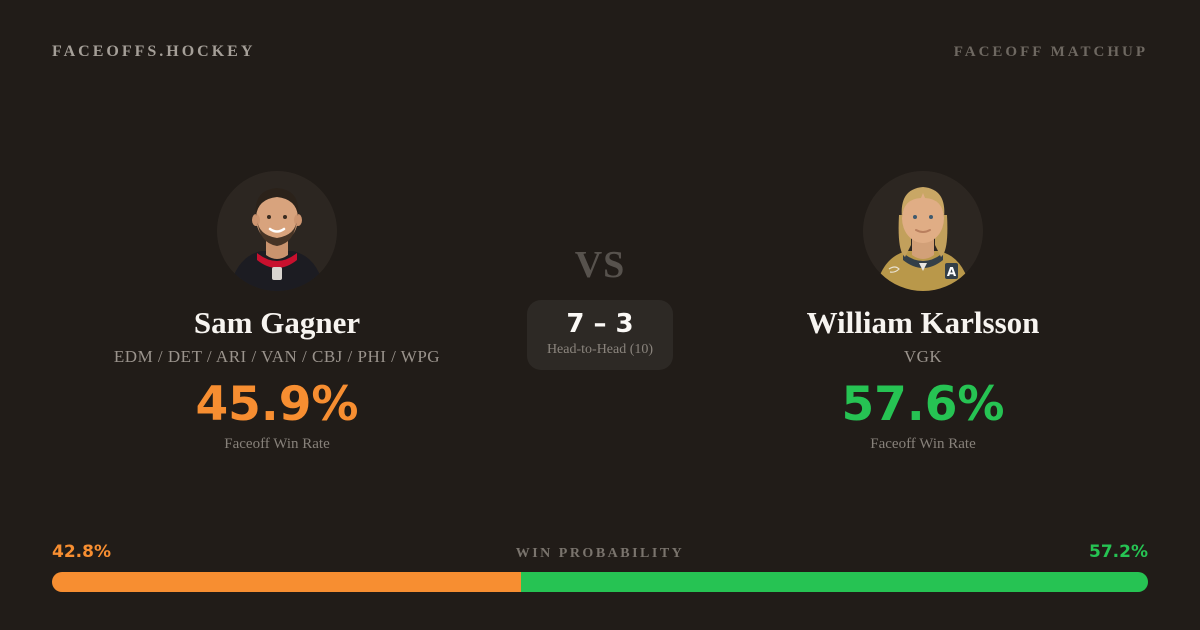 The image size is (1200, 630). Describe the element at coordinates (600, 324) in the screenshot. I see `head-to-head-score: 7 – 3` at that location.